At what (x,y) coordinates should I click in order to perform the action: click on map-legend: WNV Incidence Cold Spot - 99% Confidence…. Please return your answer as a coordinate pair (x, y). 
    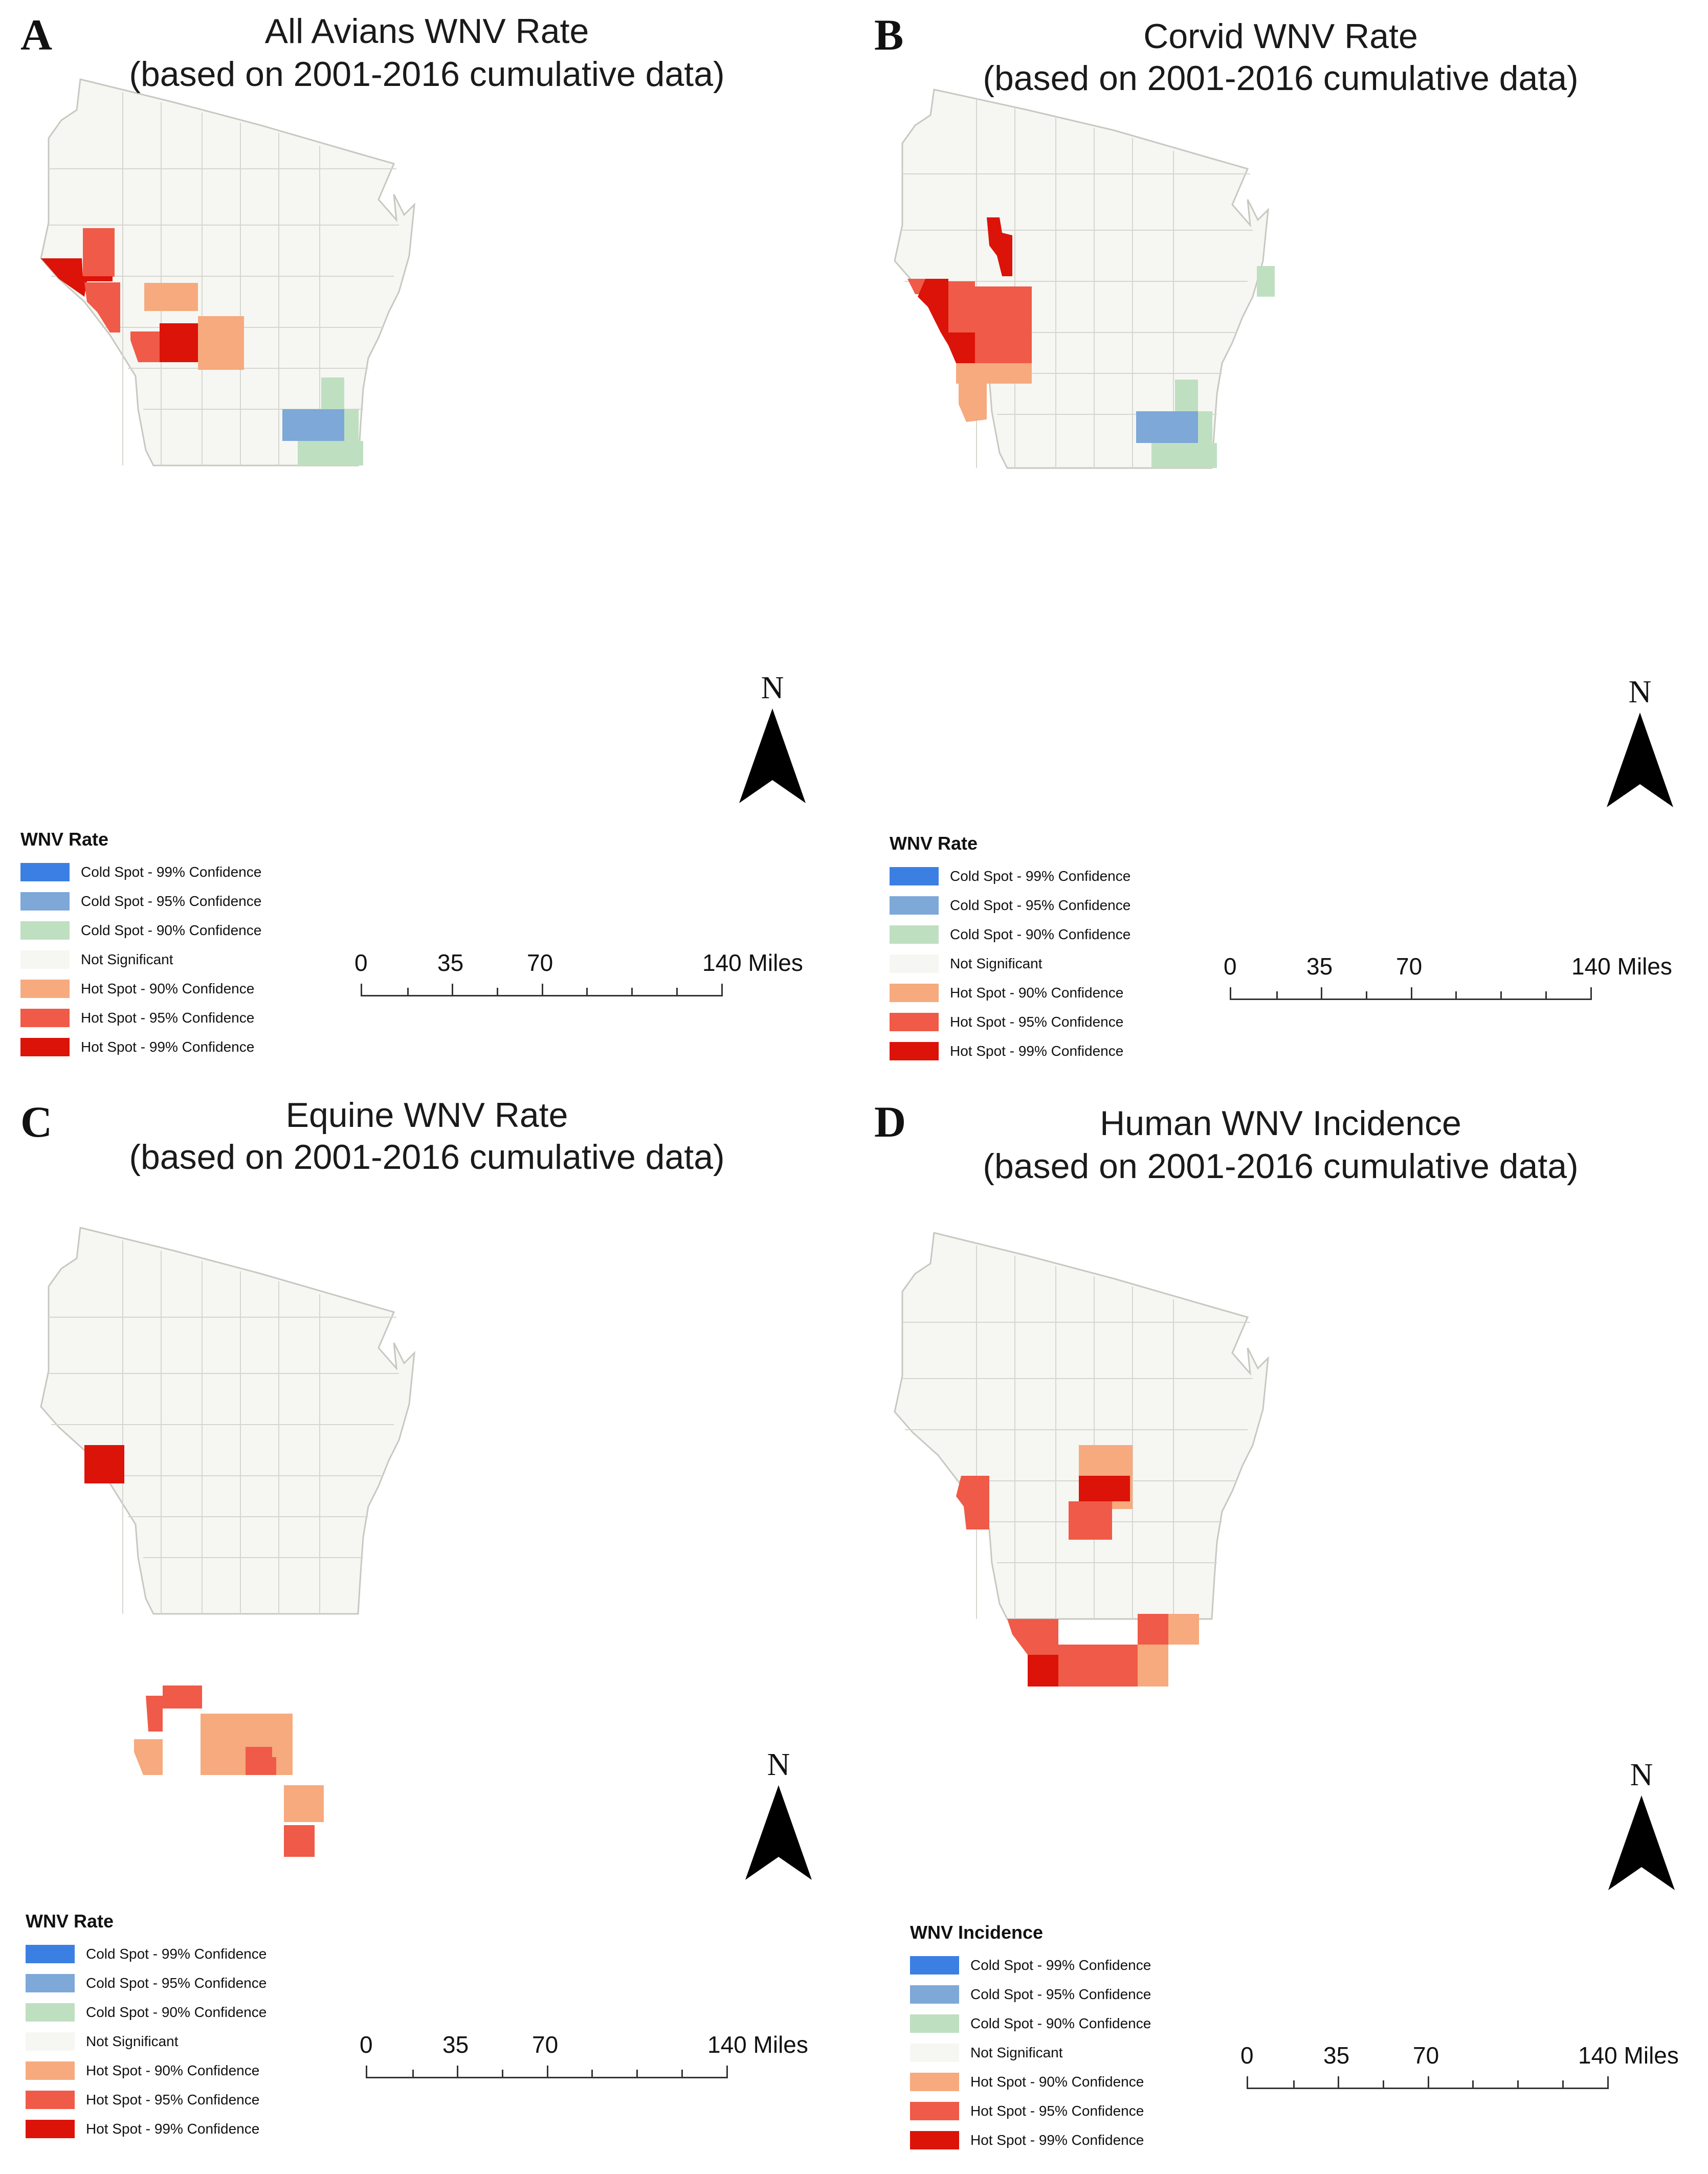
    Looking at the image, I should click on (1030, 2038).